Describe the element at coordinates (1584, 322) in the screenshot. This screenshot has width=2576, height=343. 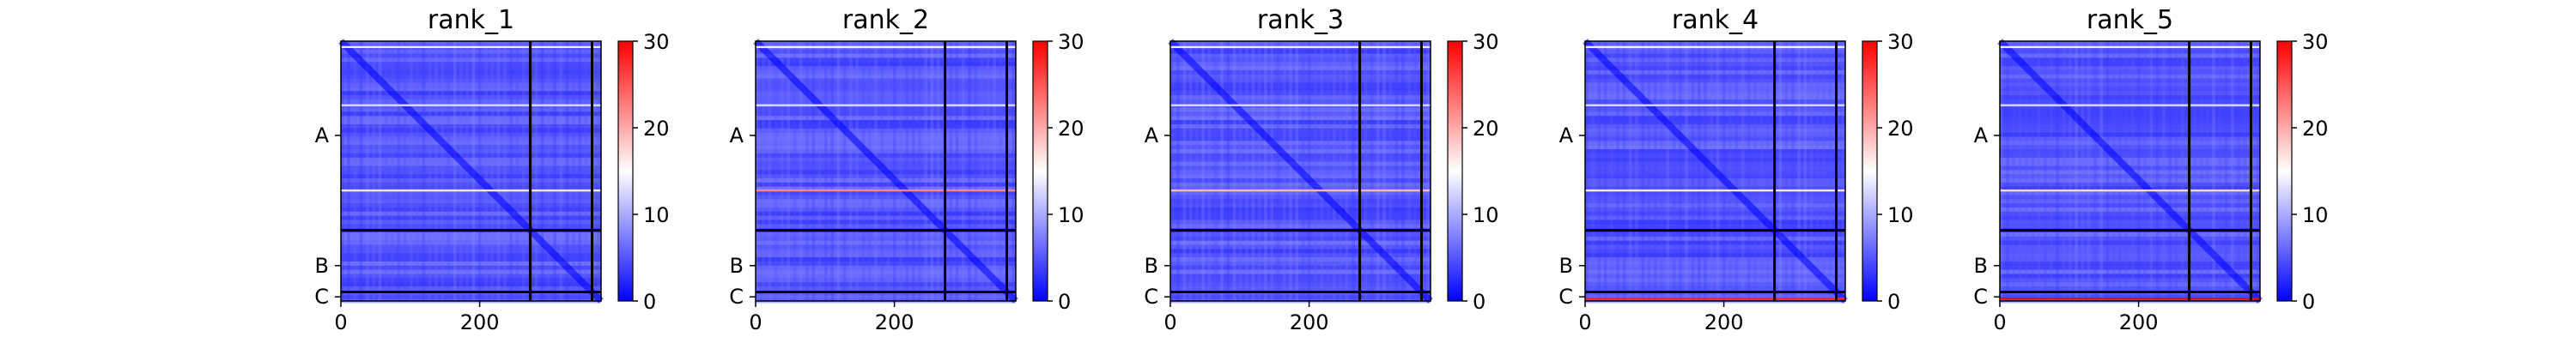
I see `x-tick-label: 0` at that location.